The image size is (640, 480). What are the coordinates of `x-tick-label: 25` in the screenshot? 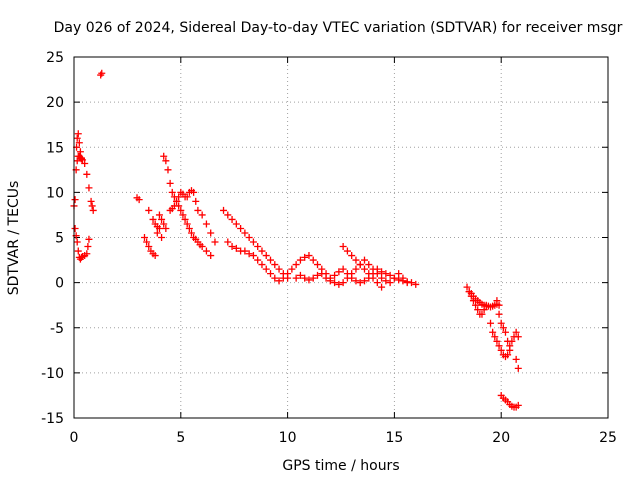 It's located at (608, 438).